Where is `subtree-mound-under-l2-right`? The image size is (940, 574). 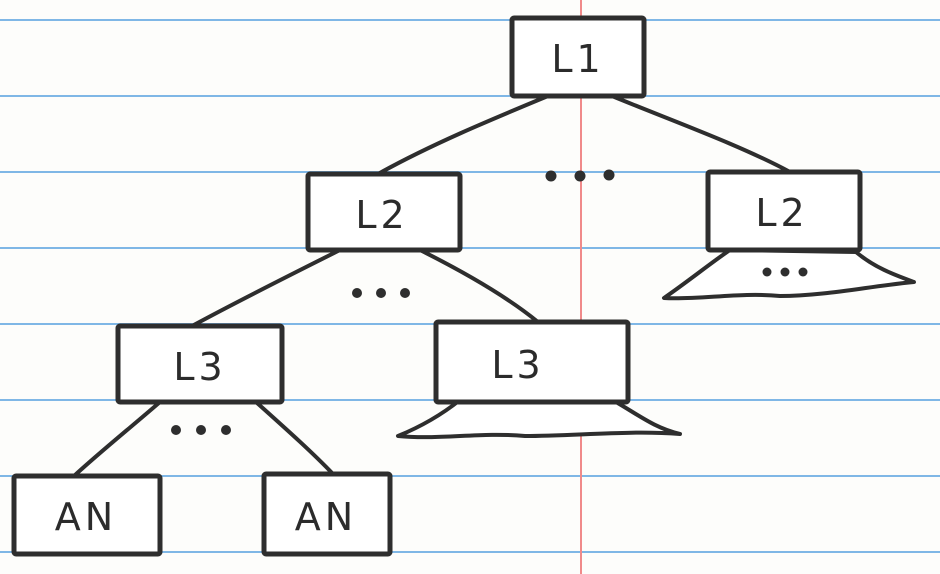
subtree-mound-under-l2-right is located at coordinates (789, 274).